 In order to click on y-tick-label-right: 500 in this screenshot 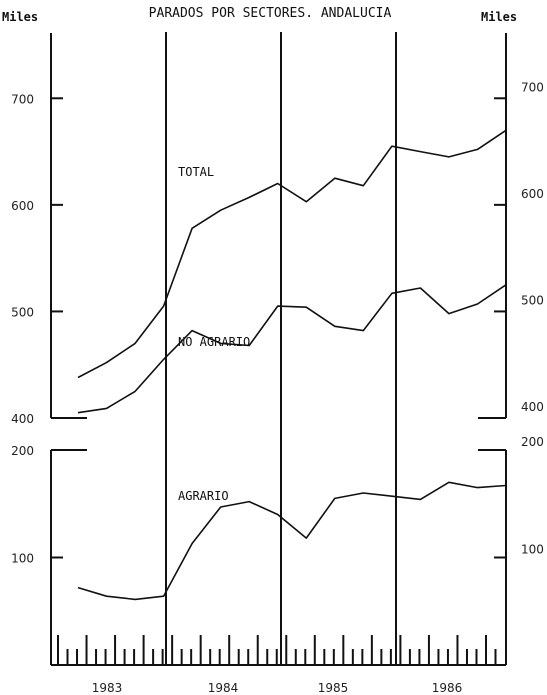, I will do `click(532, 300)`.